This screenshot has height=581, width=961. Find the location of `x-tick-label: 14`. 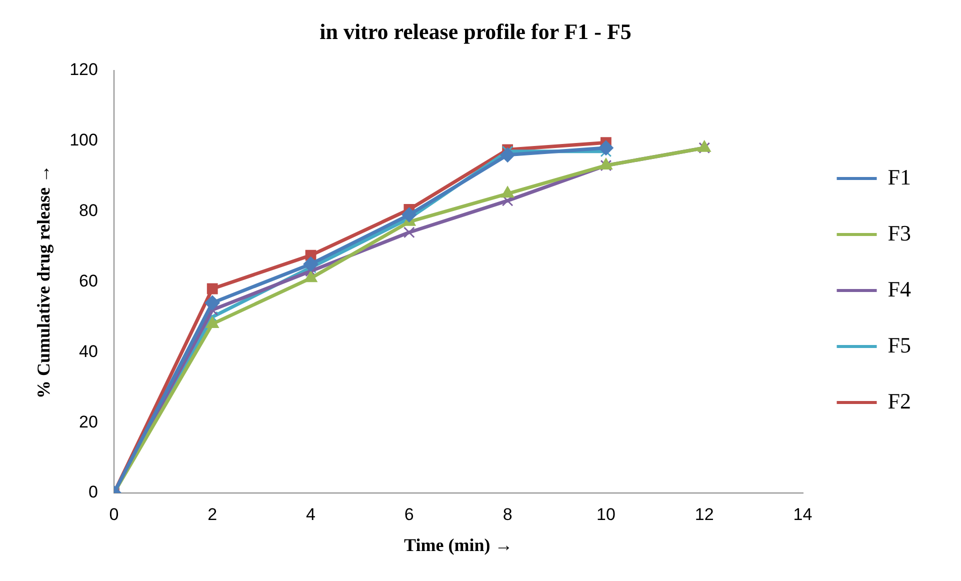

x-tick-label: 14 is located at coordinates (802, 514).